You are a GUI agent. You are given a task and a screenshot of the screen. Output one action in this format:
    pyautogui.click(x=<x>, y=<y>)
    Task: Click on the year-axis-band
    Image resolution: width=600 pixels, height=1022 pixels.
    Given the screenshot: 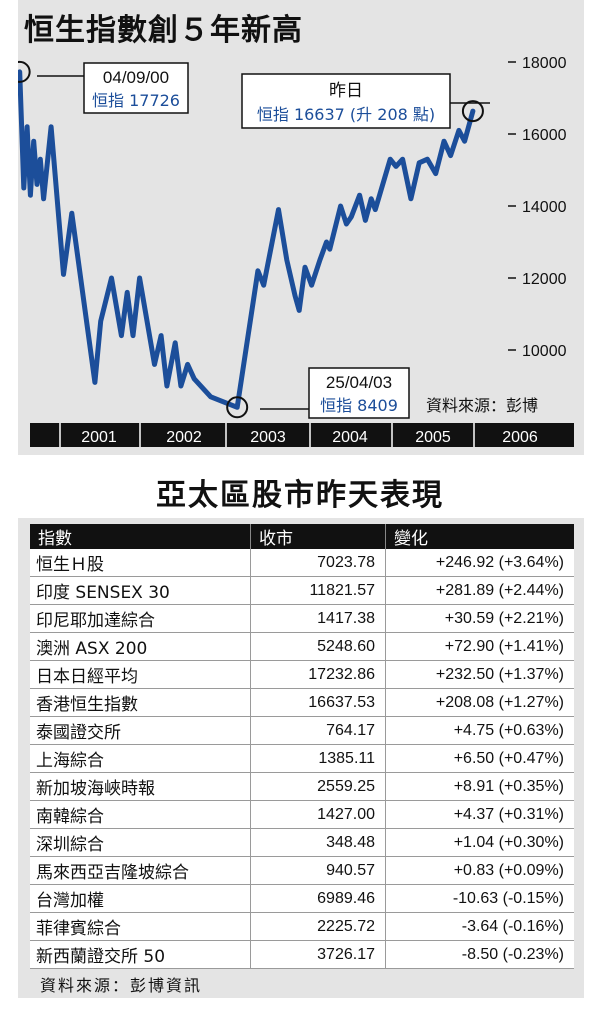 What is the action you would take?
    pyautogui.click(x=302, y=435)
    